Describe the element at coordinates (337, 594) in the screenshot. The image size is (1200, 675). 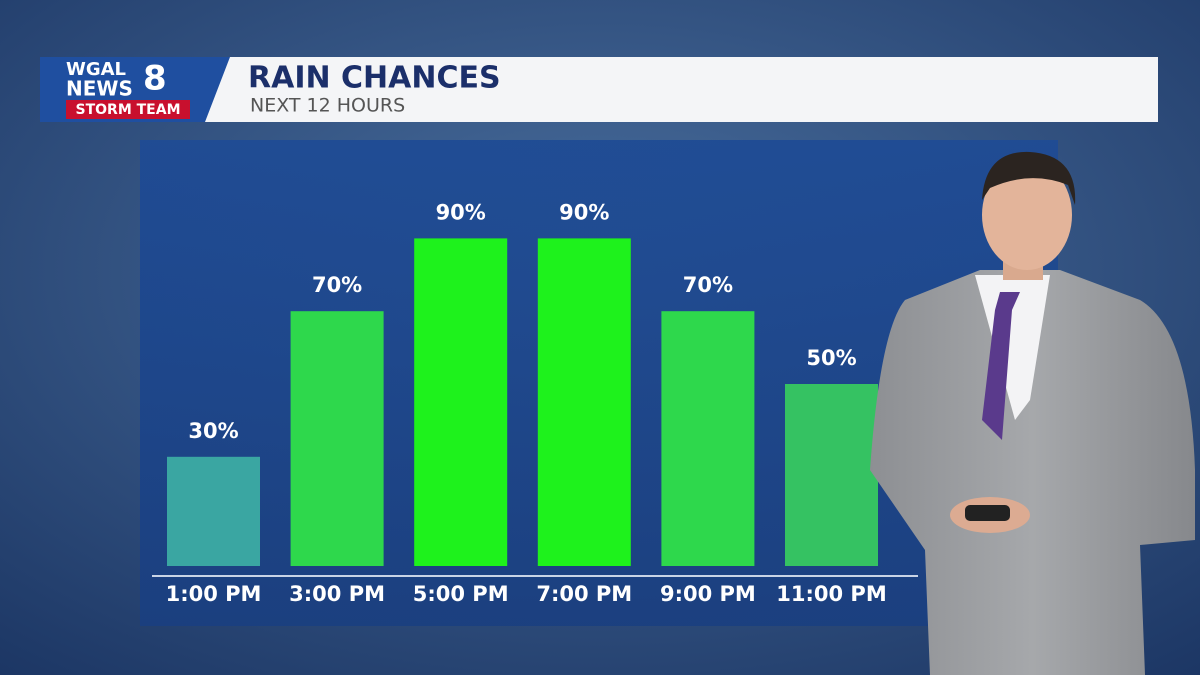
I see `x-tick-label: 3:00 PM` at that location.